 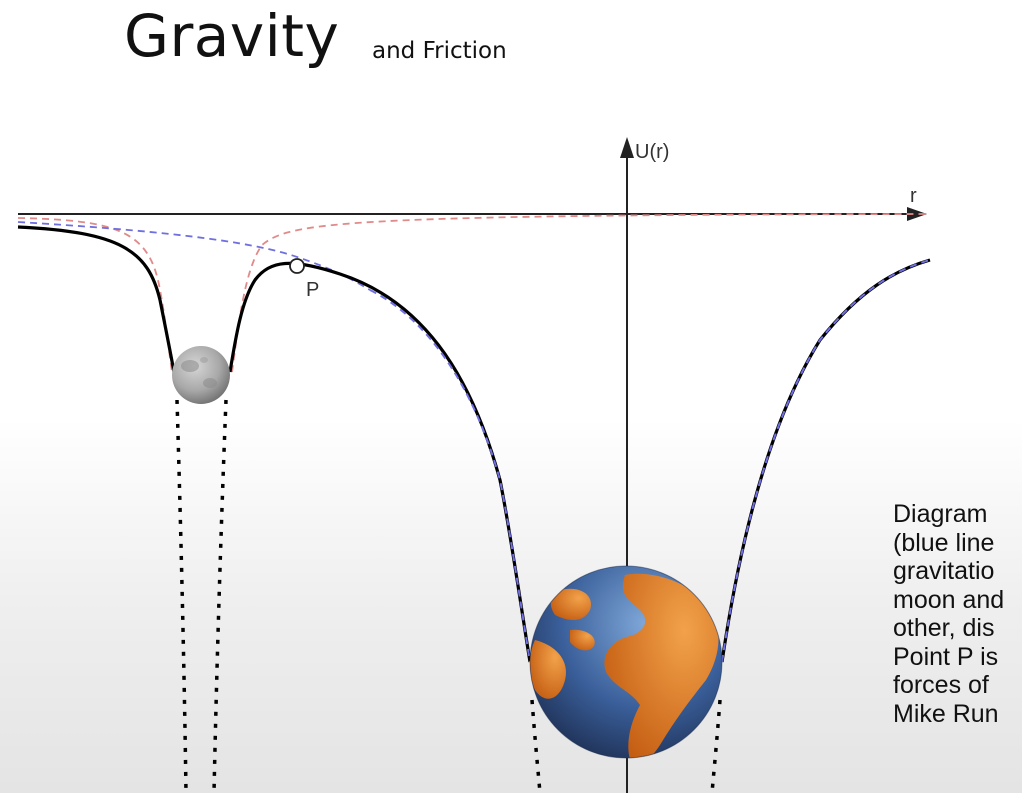 What do you see at coordinates (626, 746) in the screenshot?
I see `earth-well-dotted-lines` at bounding box center [626, 746].